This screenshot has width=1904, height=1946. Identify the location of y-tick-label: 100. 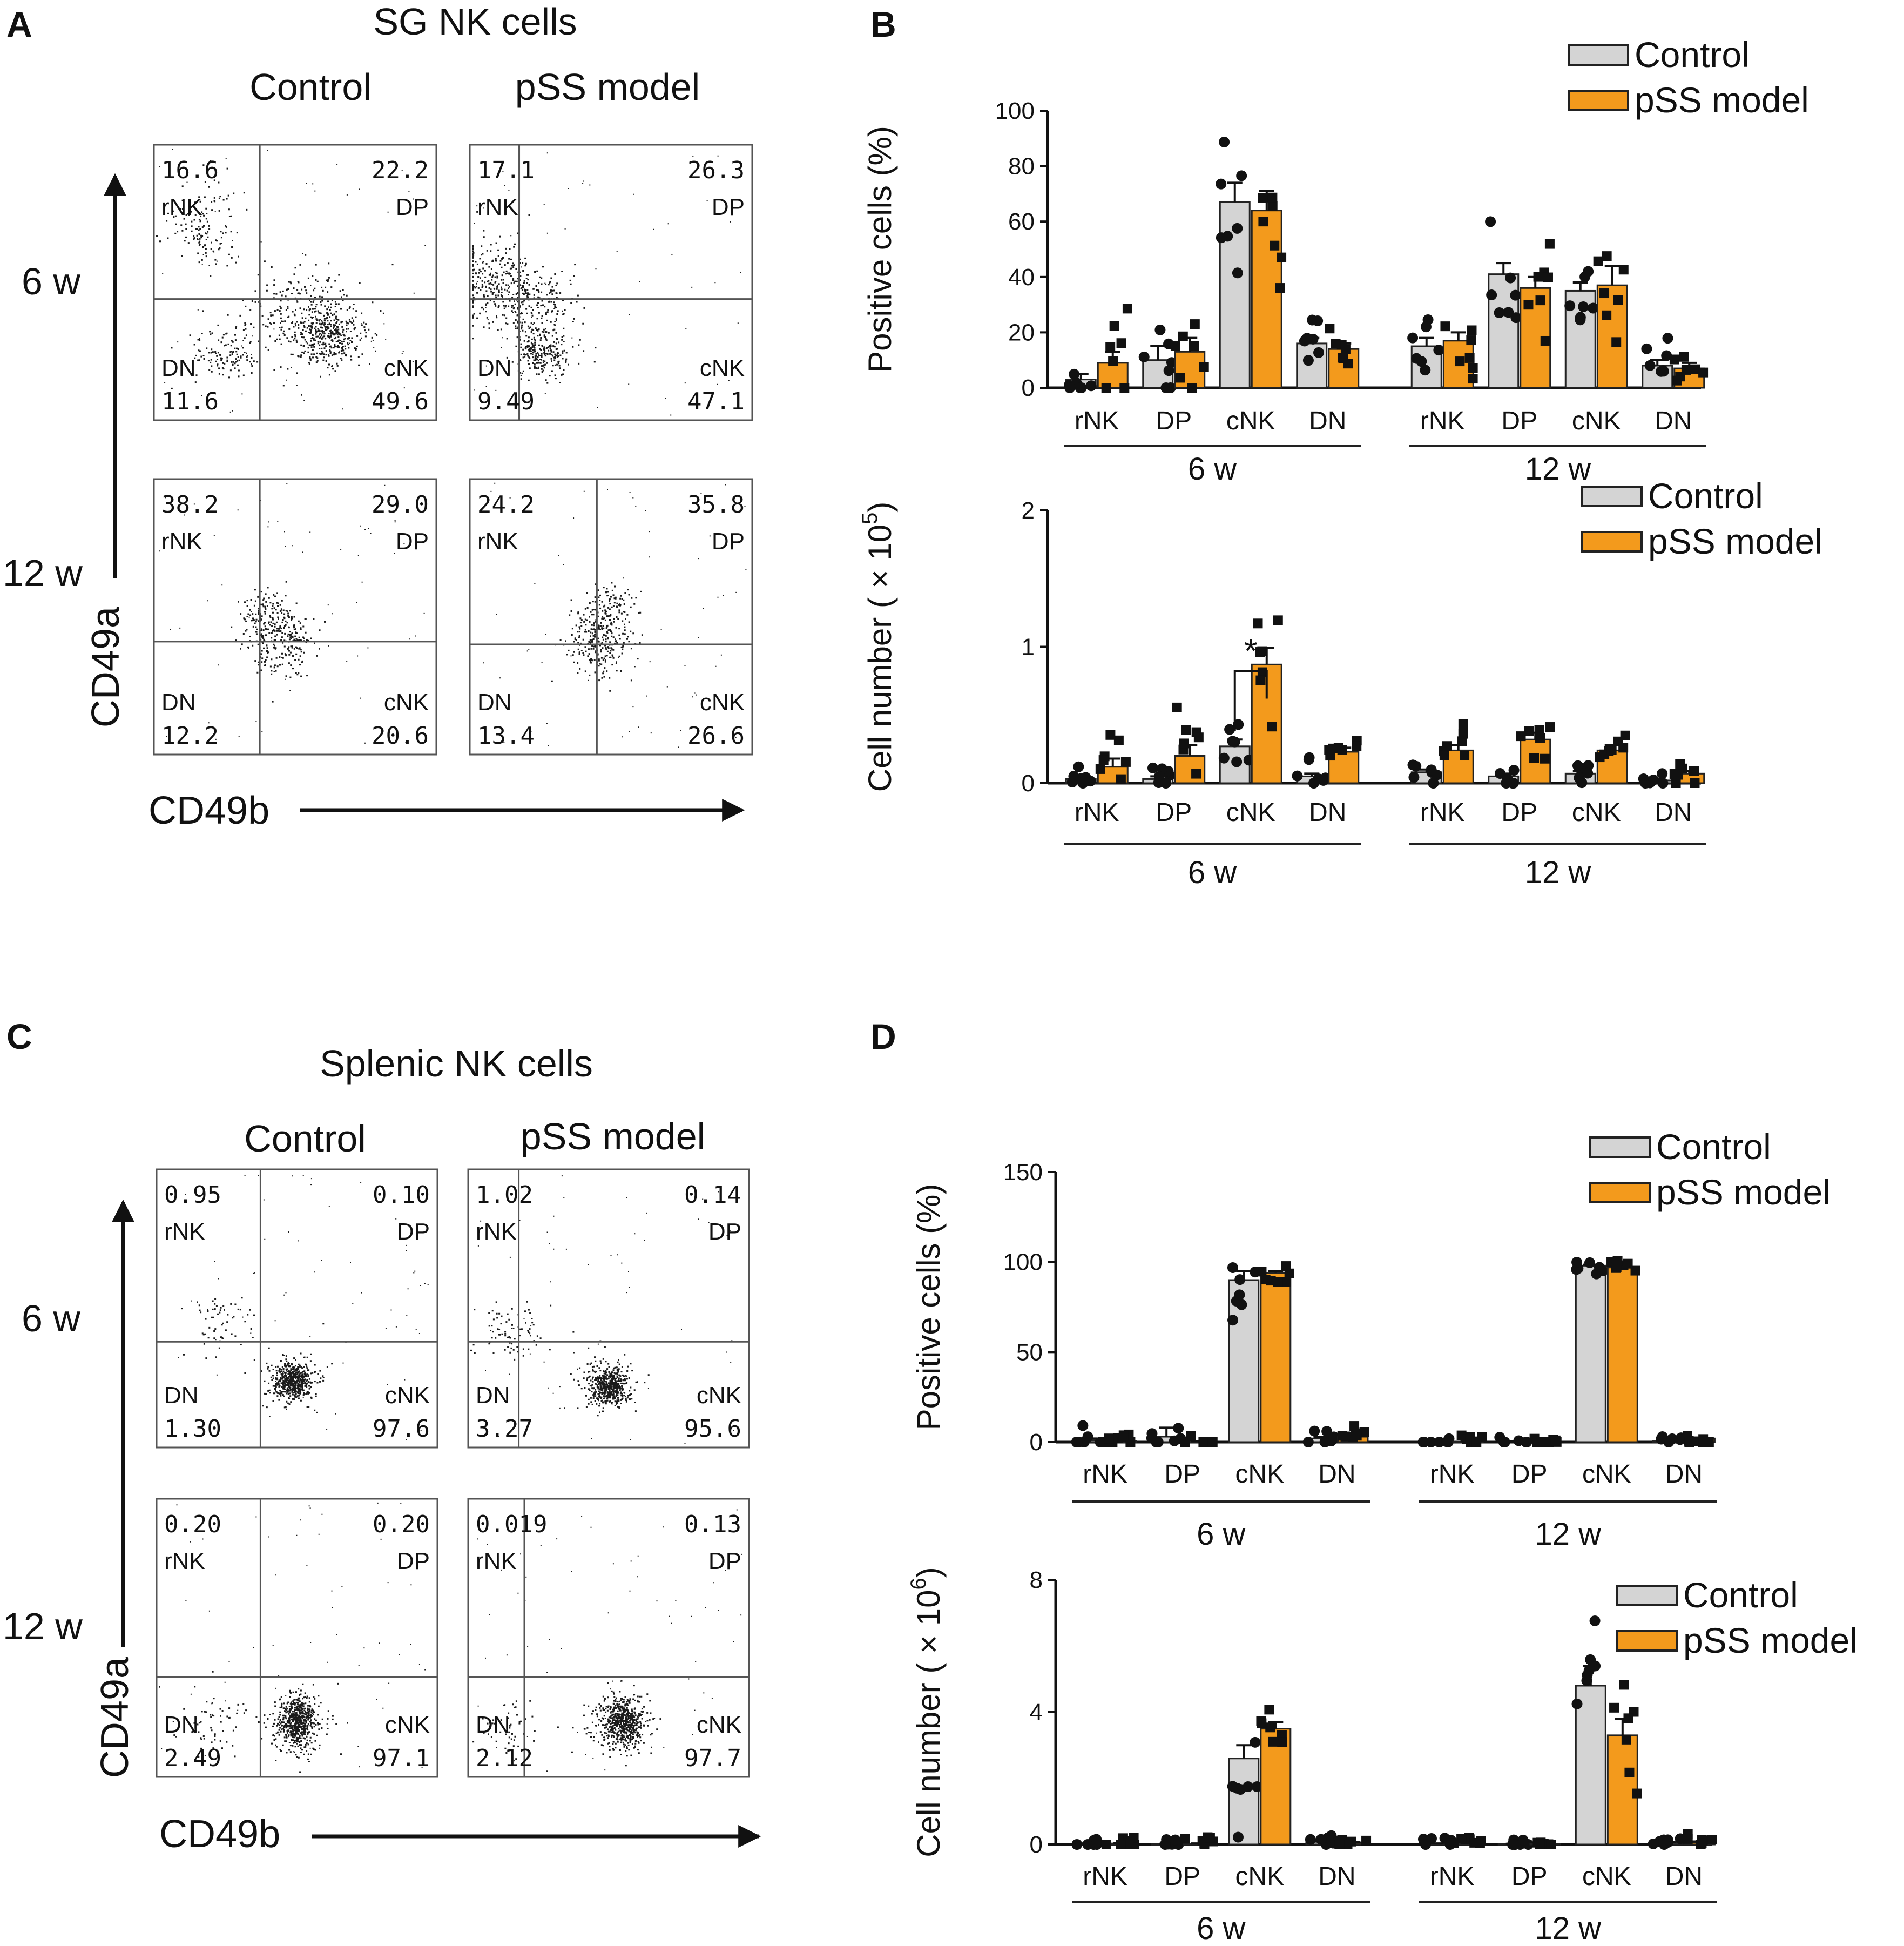
(1015, 111).